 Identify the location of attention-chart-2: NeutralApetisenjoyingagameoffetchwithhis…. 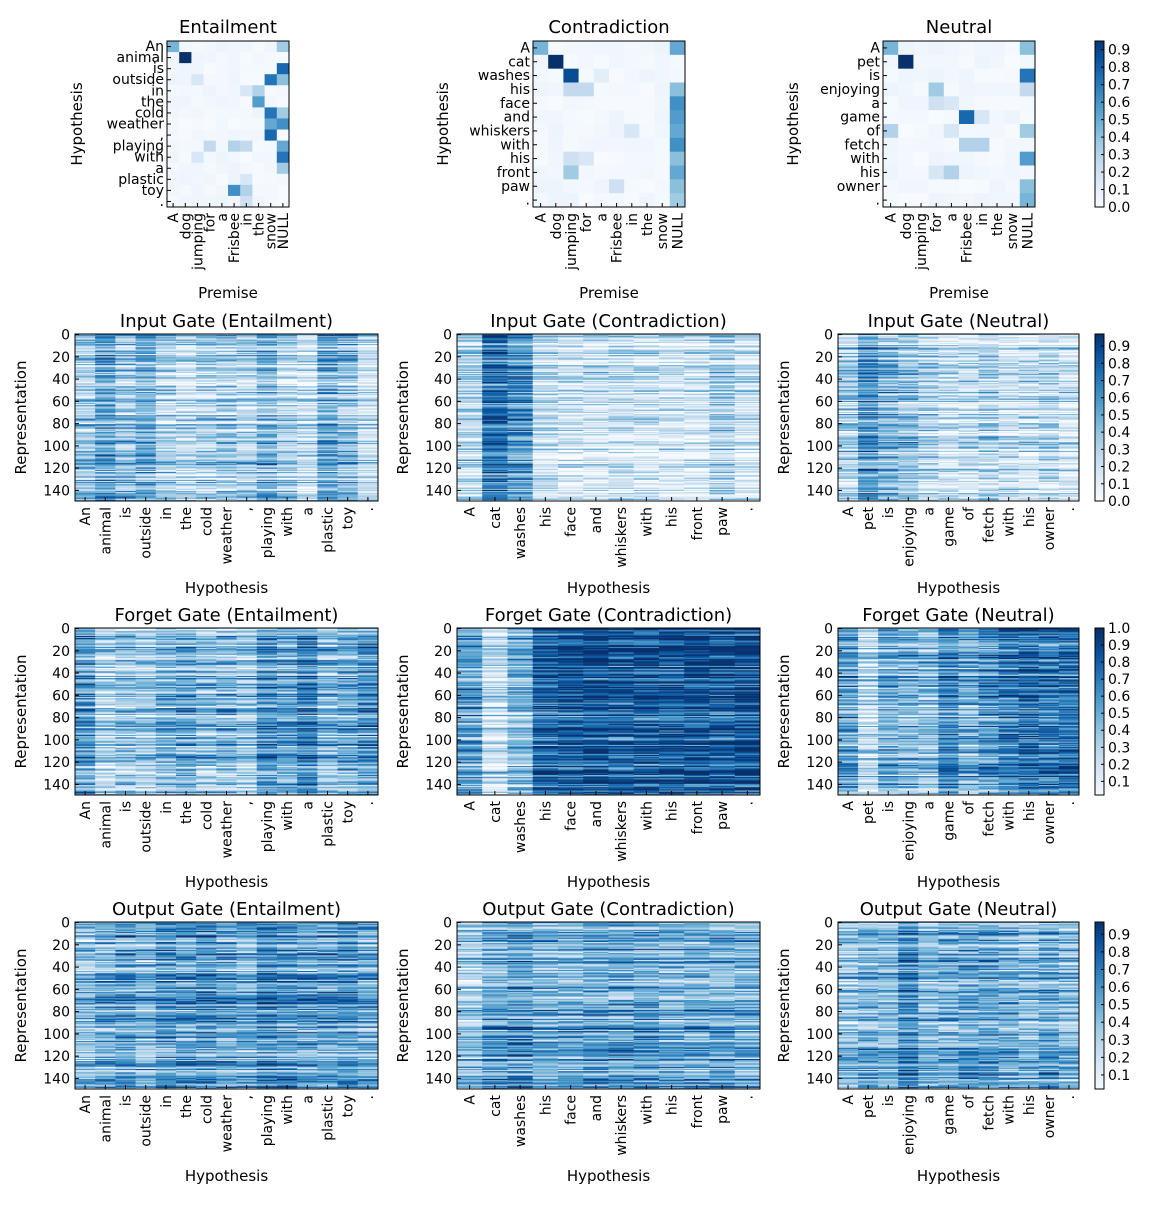
(910, 159).